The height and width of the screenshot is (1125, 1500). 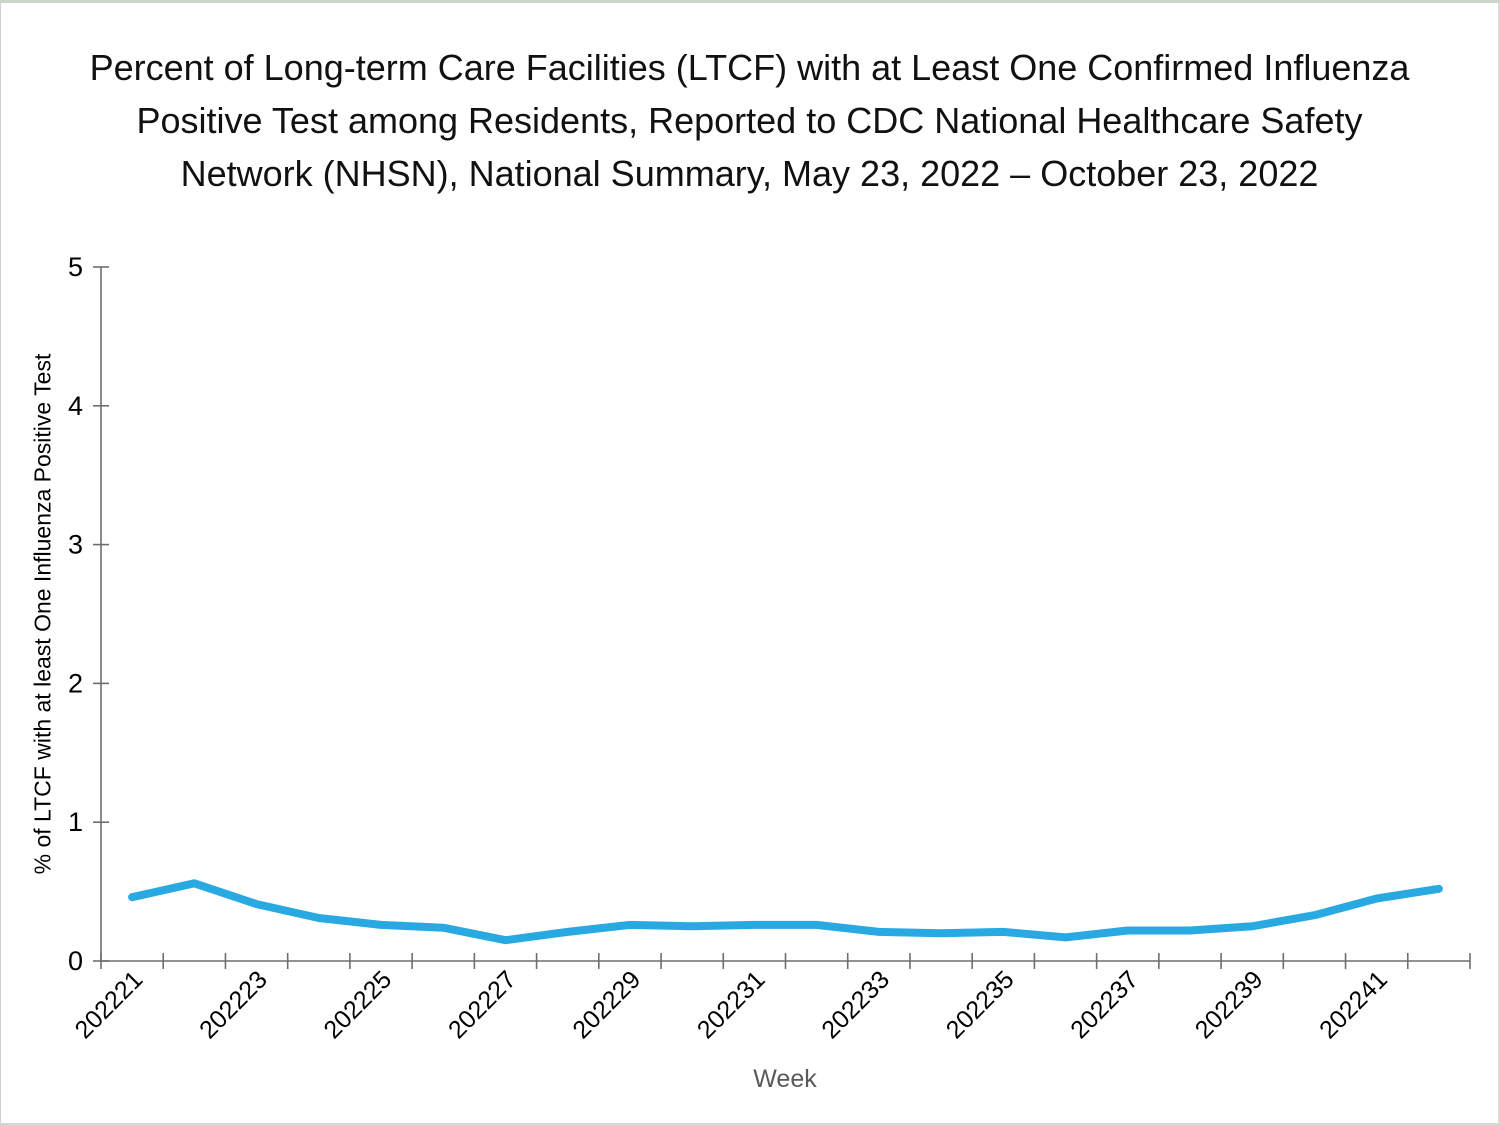 What do you see at coordinates (1353, 1004) in the screenshot?
I see `x-tick-label: 202241` at bounding box center [1353, 1004].